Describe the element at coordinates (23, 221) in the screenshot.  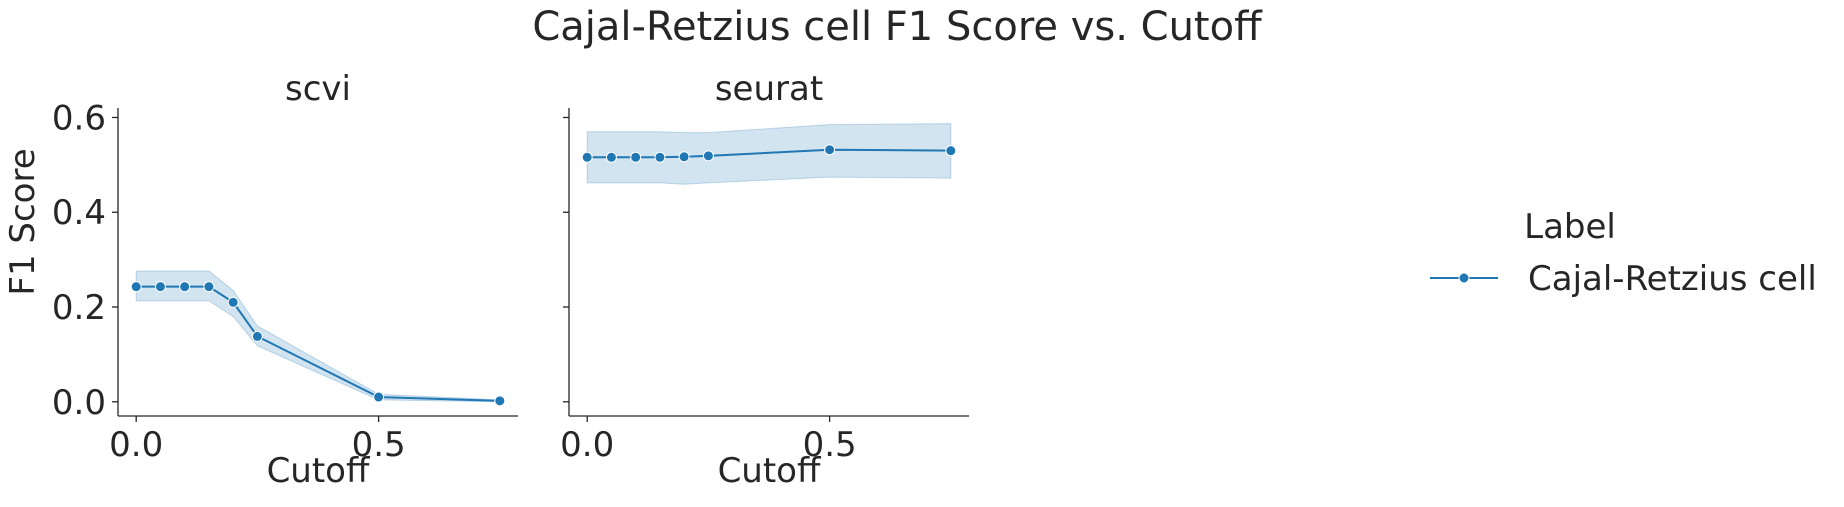
I see `y-axis-label: F1 Score` at that location.